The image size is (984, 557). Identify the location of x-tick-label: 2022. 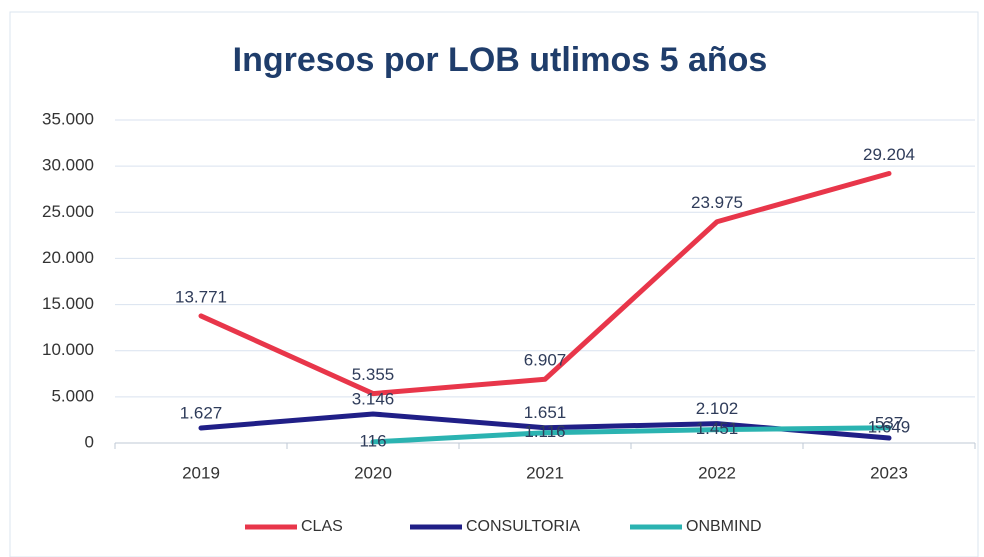
(717, 472).